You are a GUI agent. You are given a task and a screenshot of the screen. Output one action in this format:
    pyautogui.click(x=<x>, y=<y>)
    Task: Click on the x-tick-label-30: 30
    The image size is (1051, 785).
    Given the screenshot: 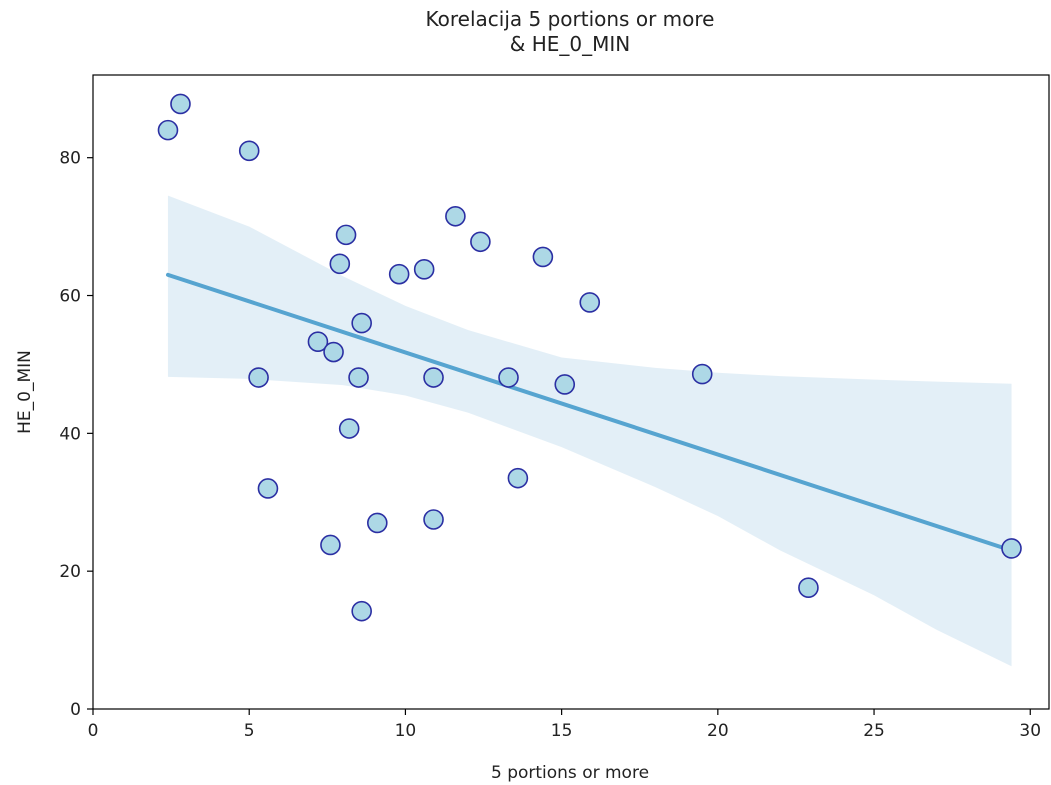 What is the action you would take?
    pyautogui.click(x=1030, y=731)
    